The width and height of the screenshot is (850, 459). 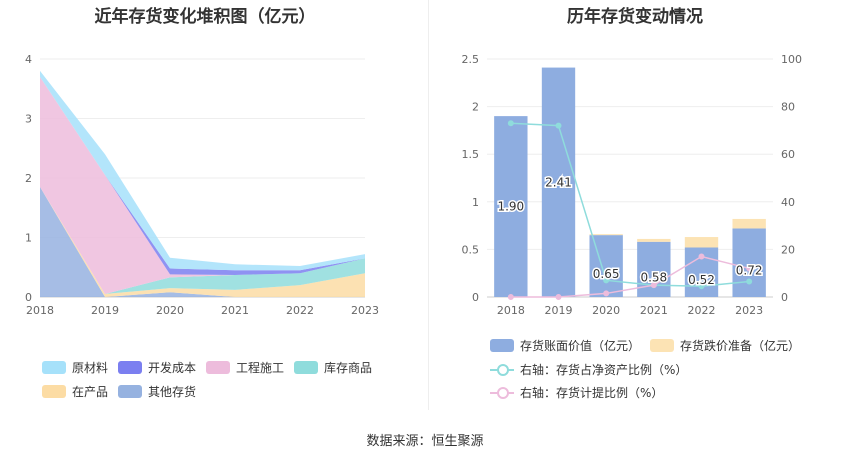 What do you see at coordinates (300, 310) in the screenshot?
I see `left-x-tick-label: 2022` at bounding box center [300, 310].